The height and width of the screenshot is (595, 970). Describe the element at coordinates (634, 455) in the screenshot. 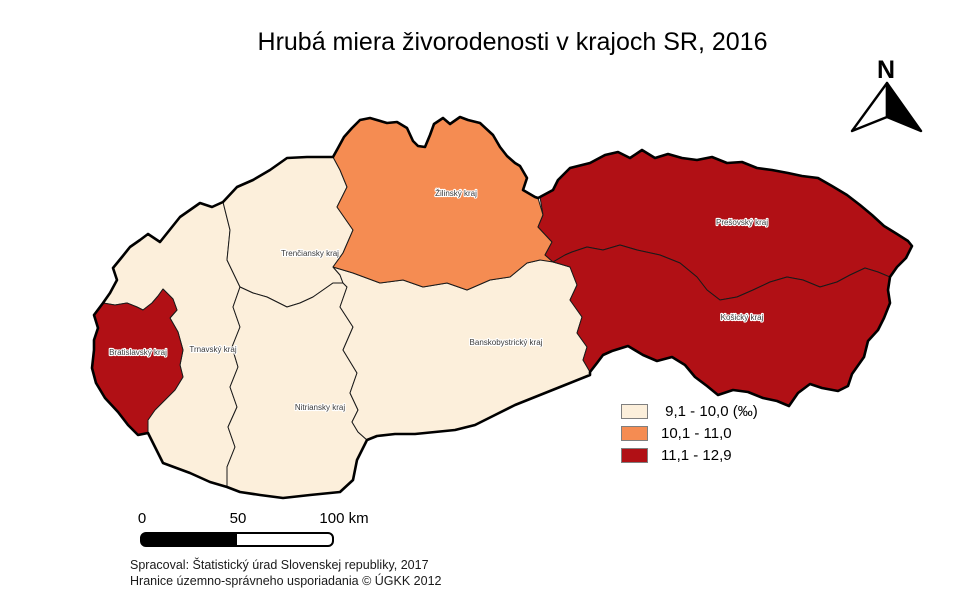

I see `legend-swatch-class3` at that location.